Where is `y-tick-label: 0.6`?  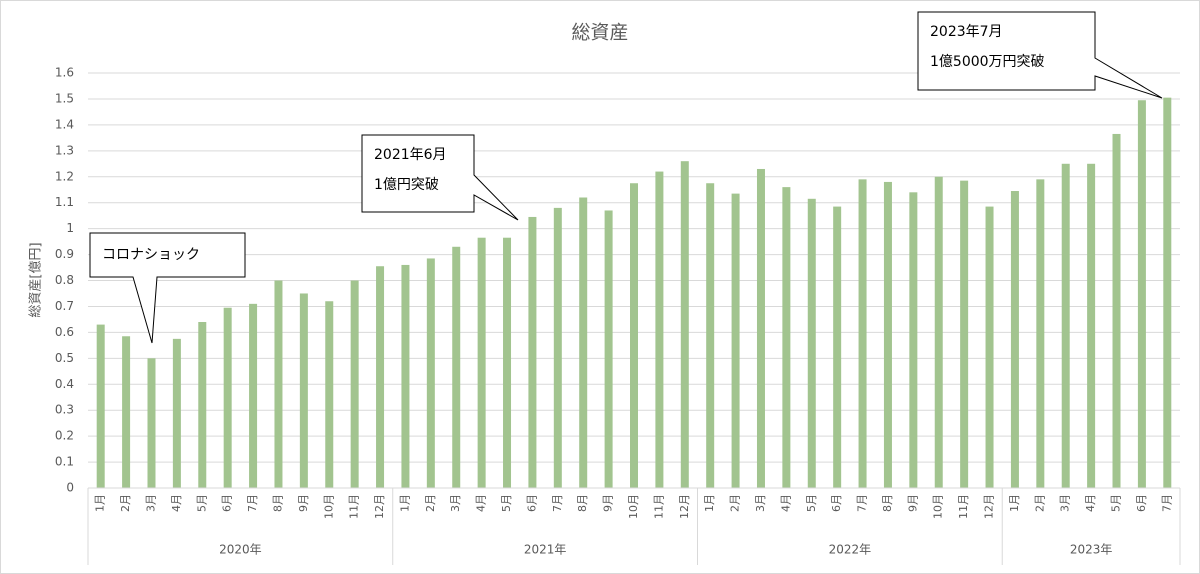 y-tick-label: 0.6 is located at coordinates (64, 332).